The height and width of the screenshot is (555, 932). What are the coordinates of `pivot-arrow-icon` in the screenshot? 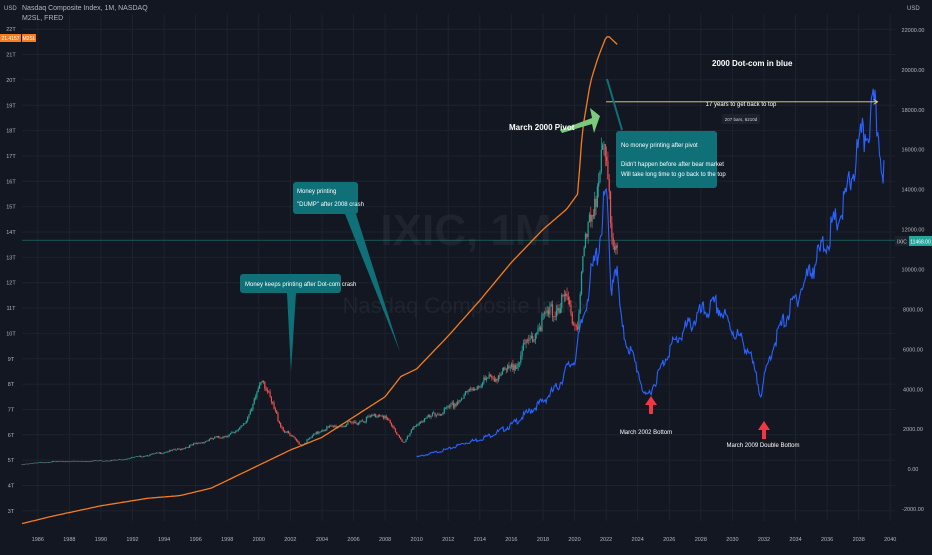 It's located at (580, 120).